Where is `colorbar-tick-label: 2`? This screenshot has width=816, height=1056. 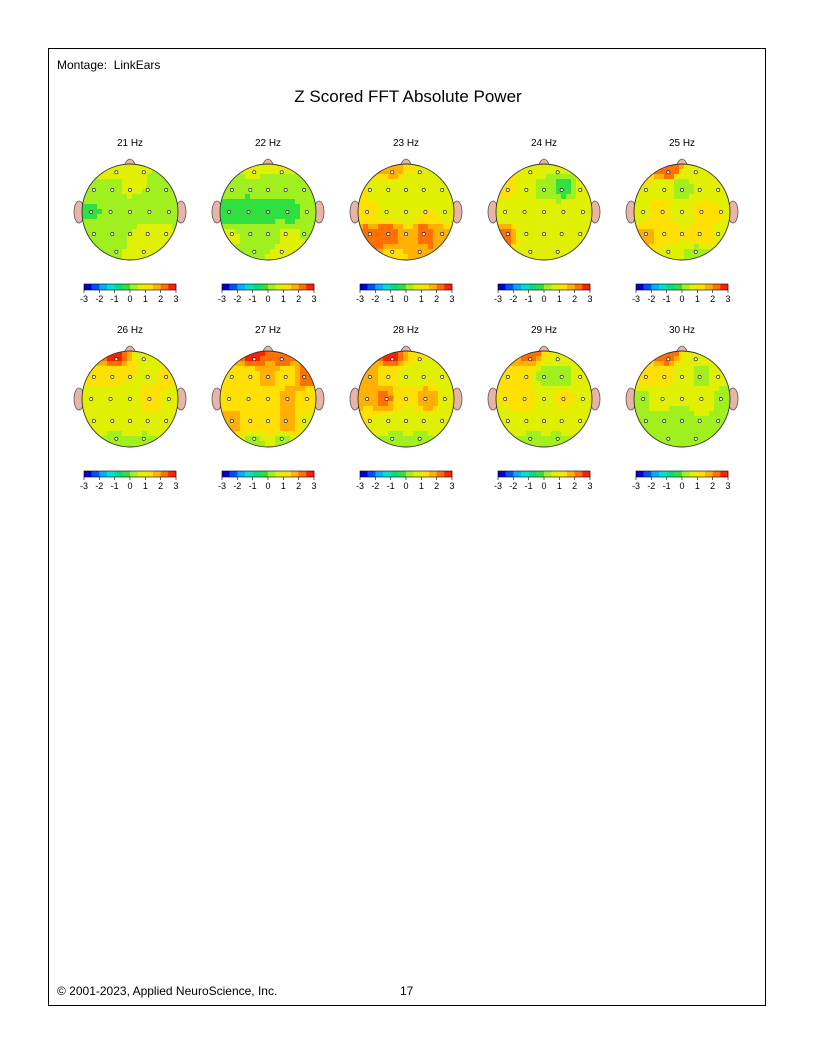 colorbar-tick-label: 2 is located at coordinates (436, 299).